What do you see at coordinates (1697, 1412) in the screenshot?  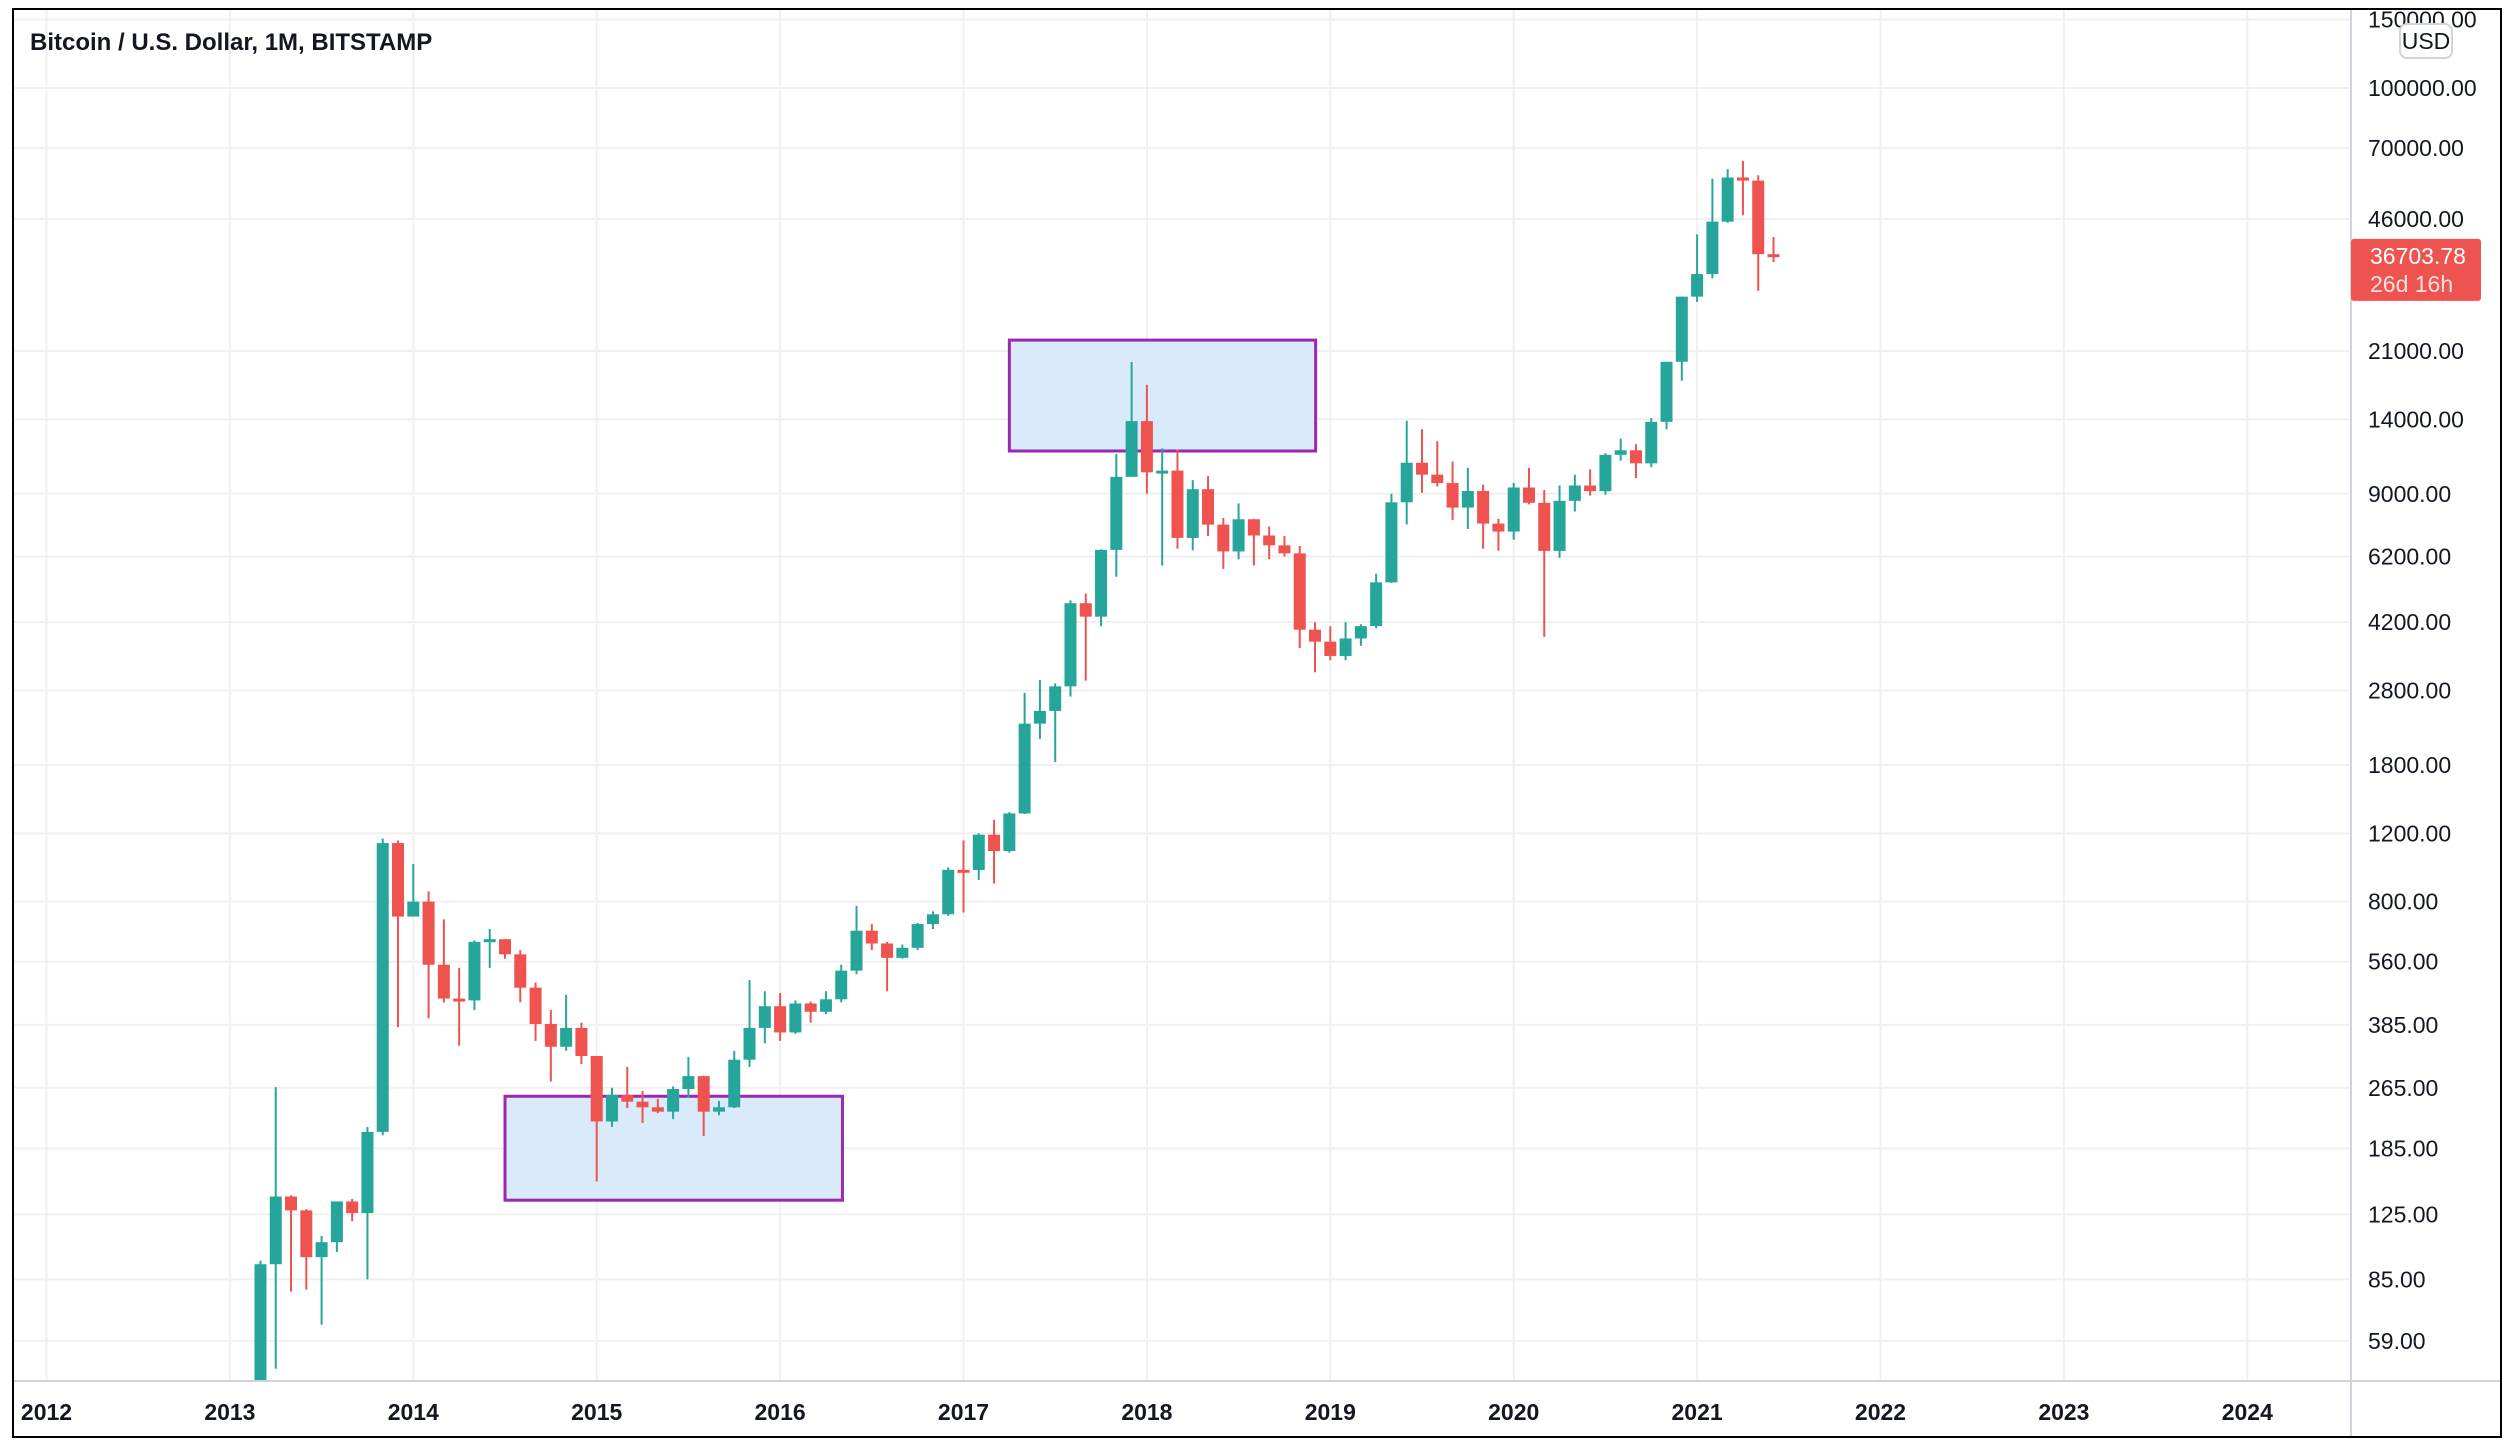 I see `time-tick-label: 2021` at bounding box center [1697, 1412].